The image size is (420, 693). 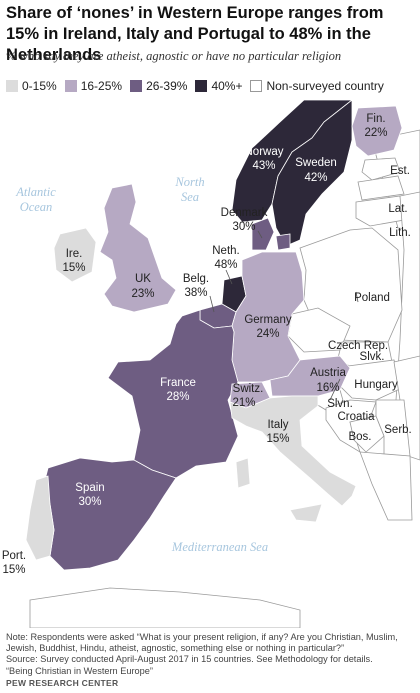 What do you see at coordinates (375, 119) in the screenshot?
I see `label-finland-name: Fin.` at bounding box center [375, 119].